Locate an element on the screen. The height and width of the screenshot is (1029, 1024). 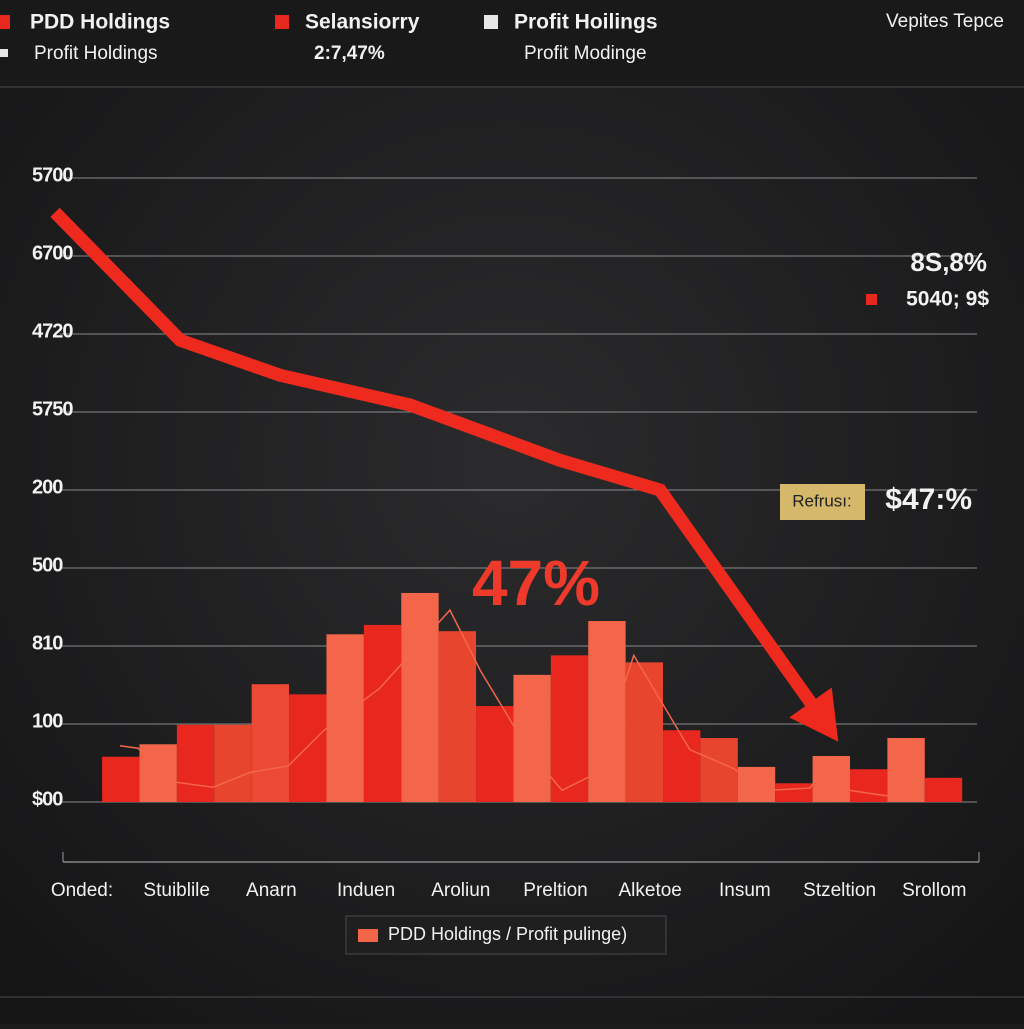
legend-label: PDD Holdings / Profit pulinge) is located at coordinates (507, 934).